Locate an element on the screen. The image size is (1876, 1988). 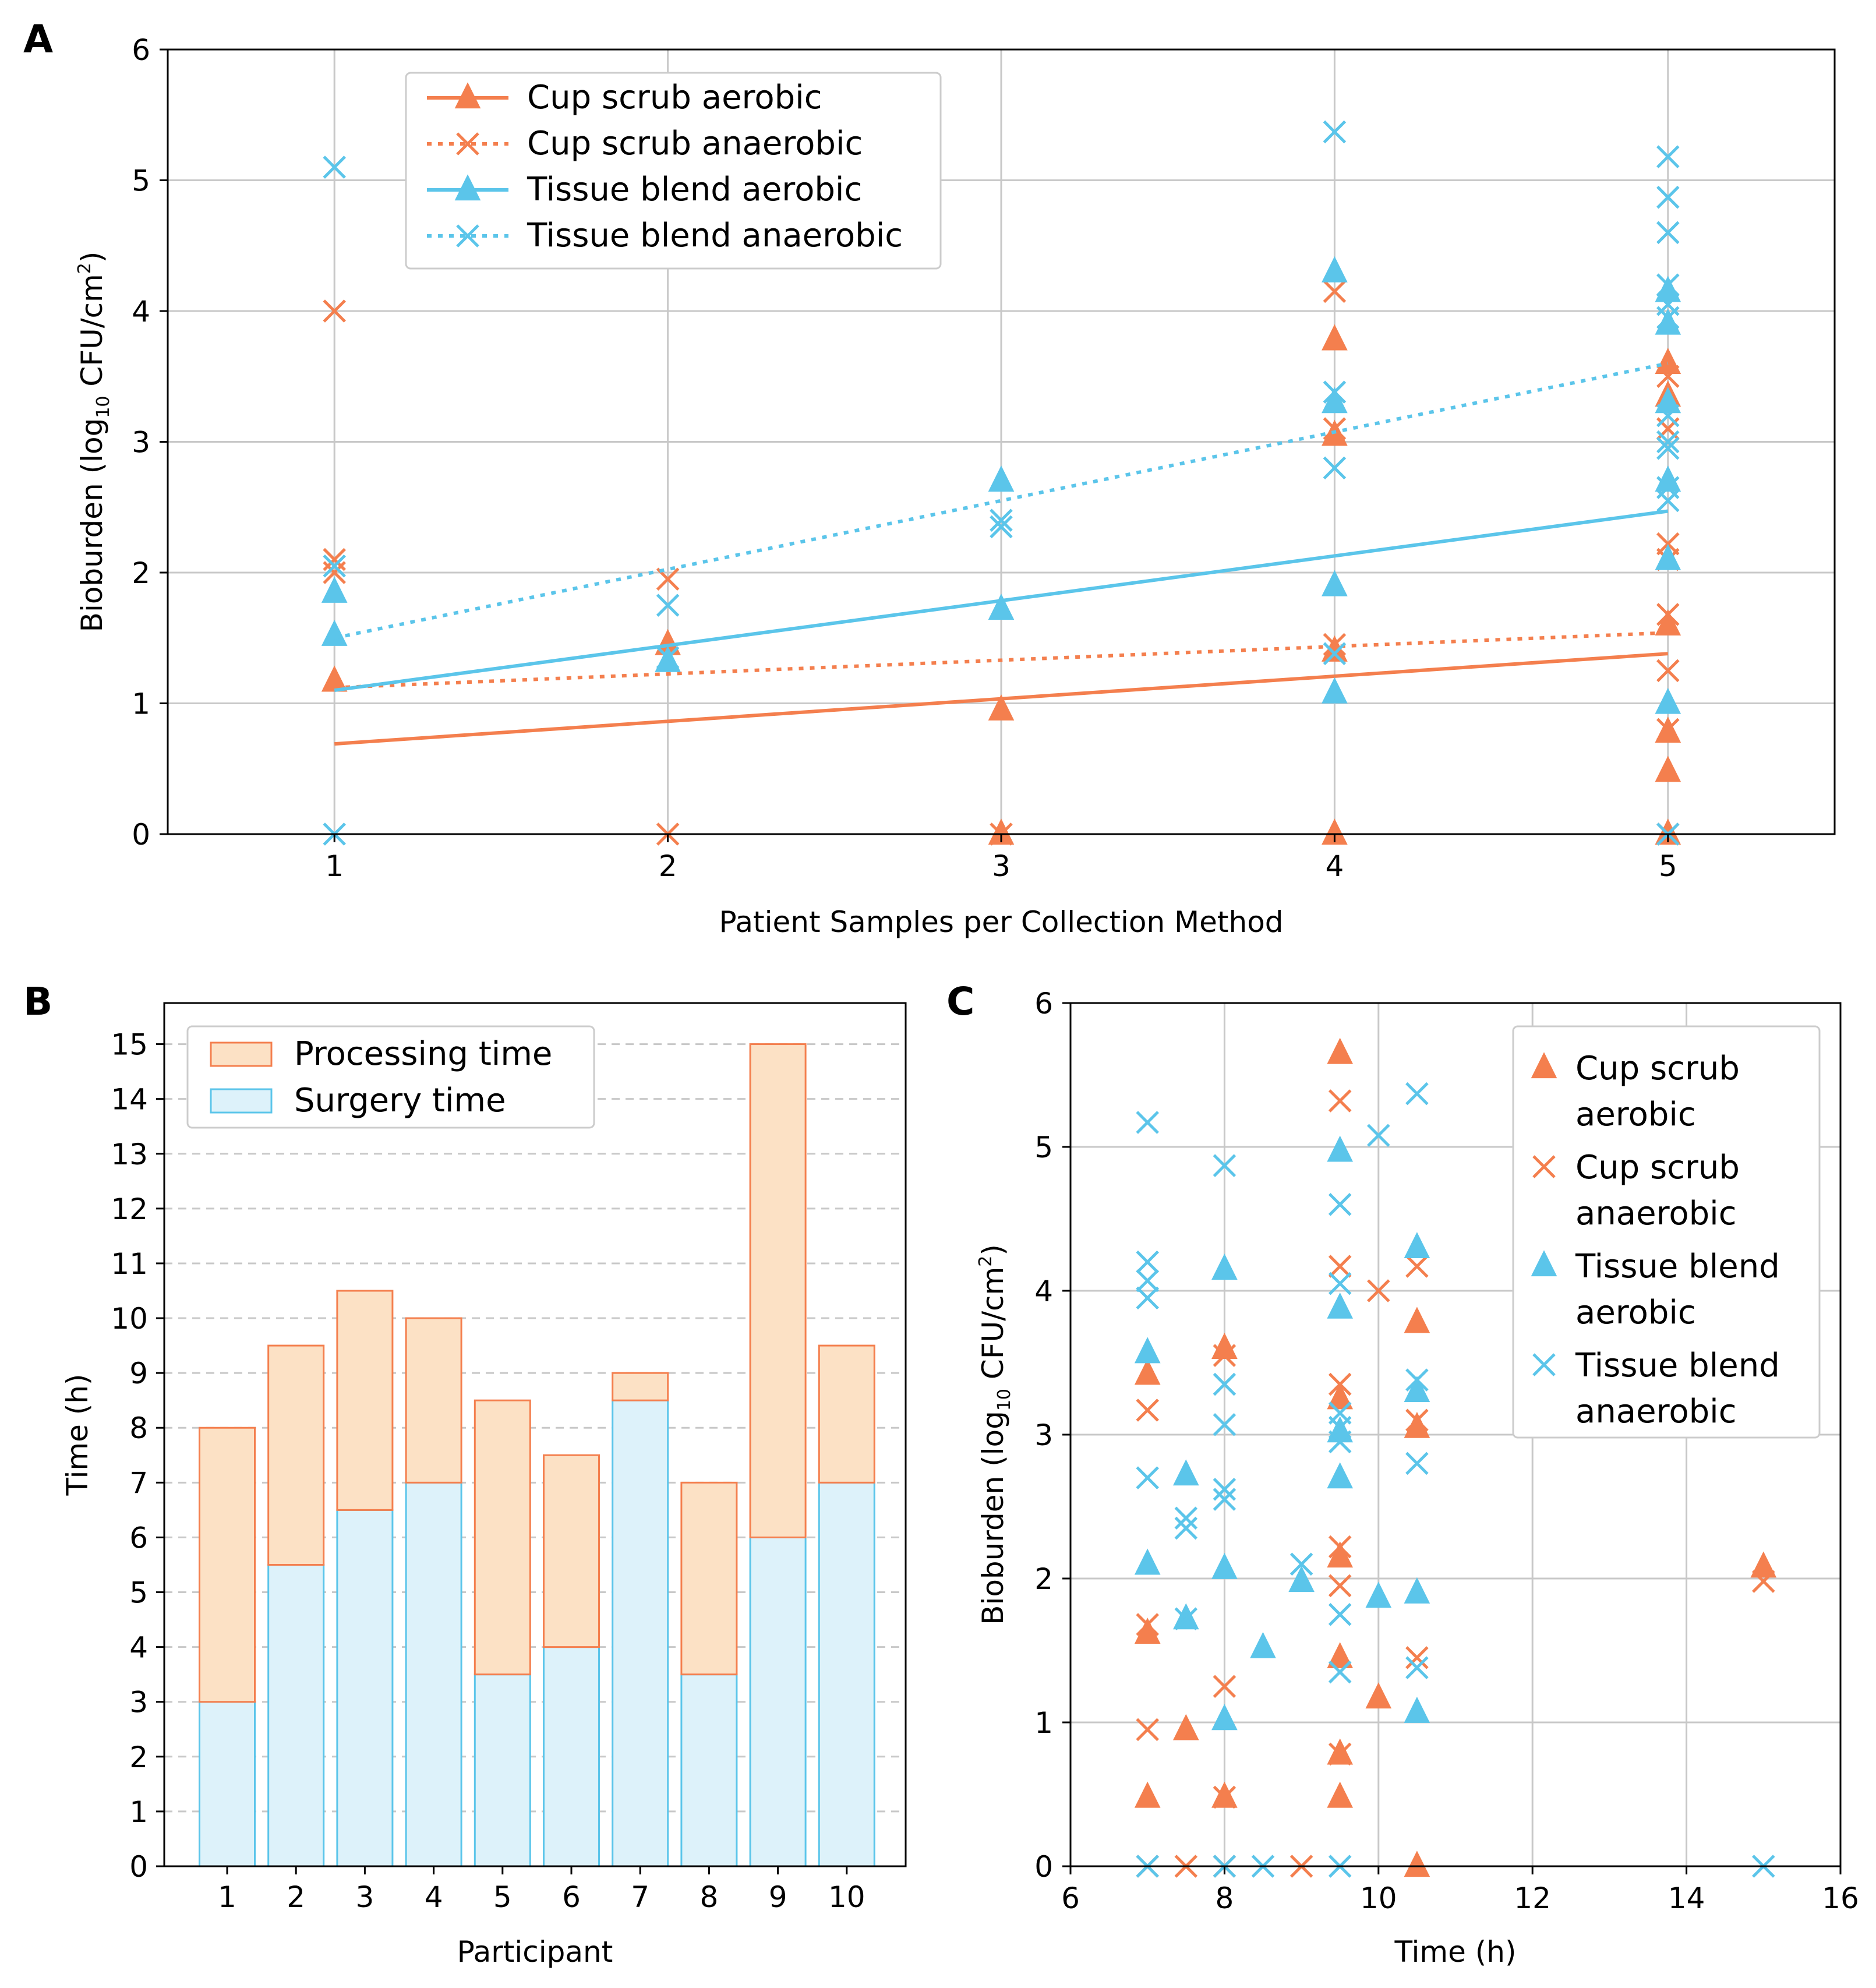
x-tick-label: 1 is located at coordinates (227, 1897).